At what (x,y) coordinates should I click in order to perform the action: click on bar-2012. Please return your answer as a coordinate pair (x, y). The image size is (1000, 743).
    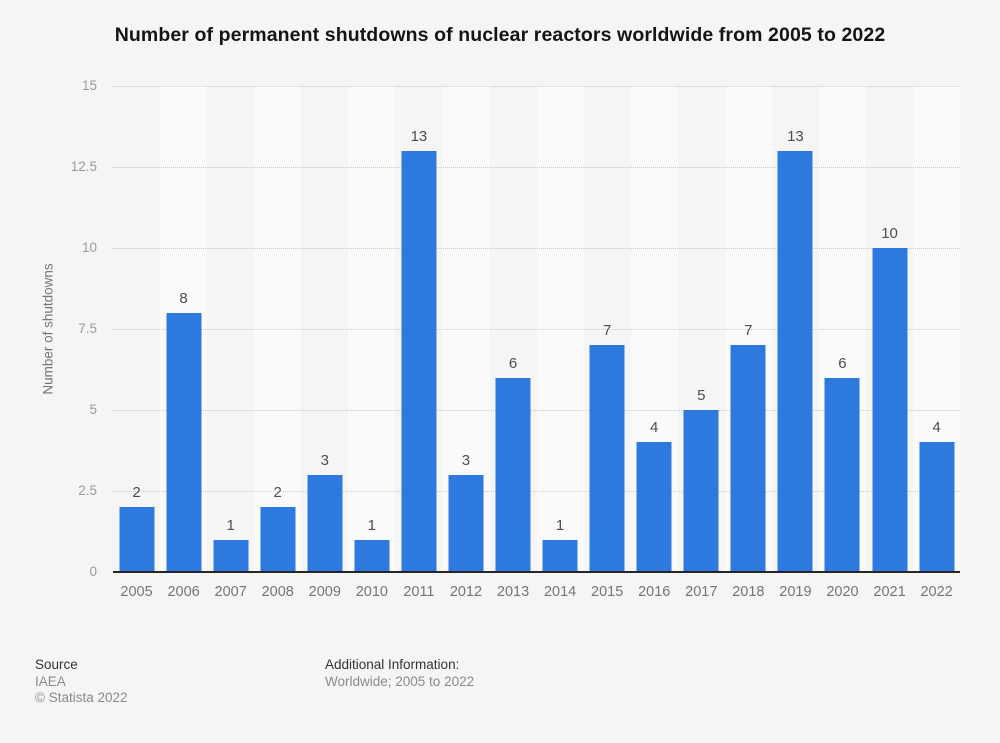
    Looking at the image, I should click on (466, 523).